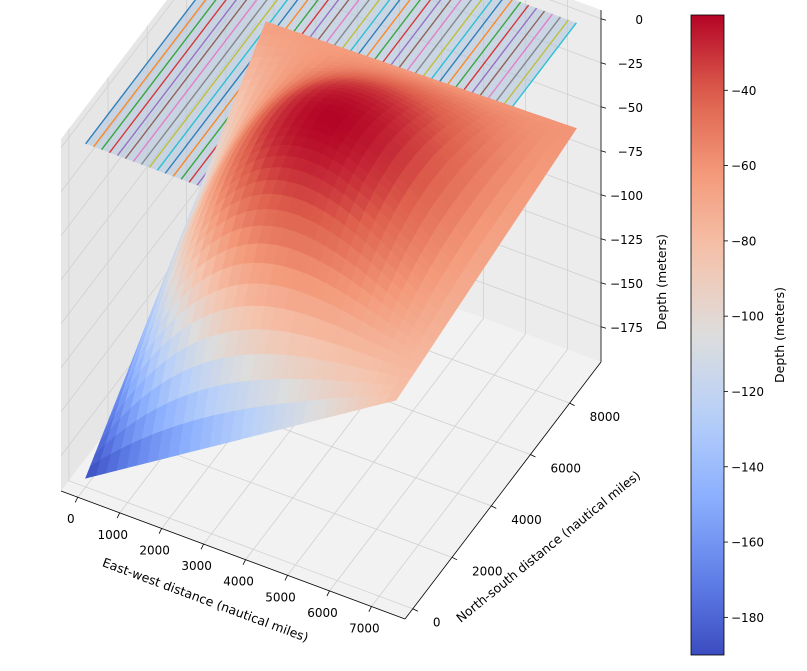 The width and height of the screenshot is (807, 671). What do you see at coordinates (196, 566) in the screenshot?
I see `x-tick-label: 3000` at bounding box center [196, 566].